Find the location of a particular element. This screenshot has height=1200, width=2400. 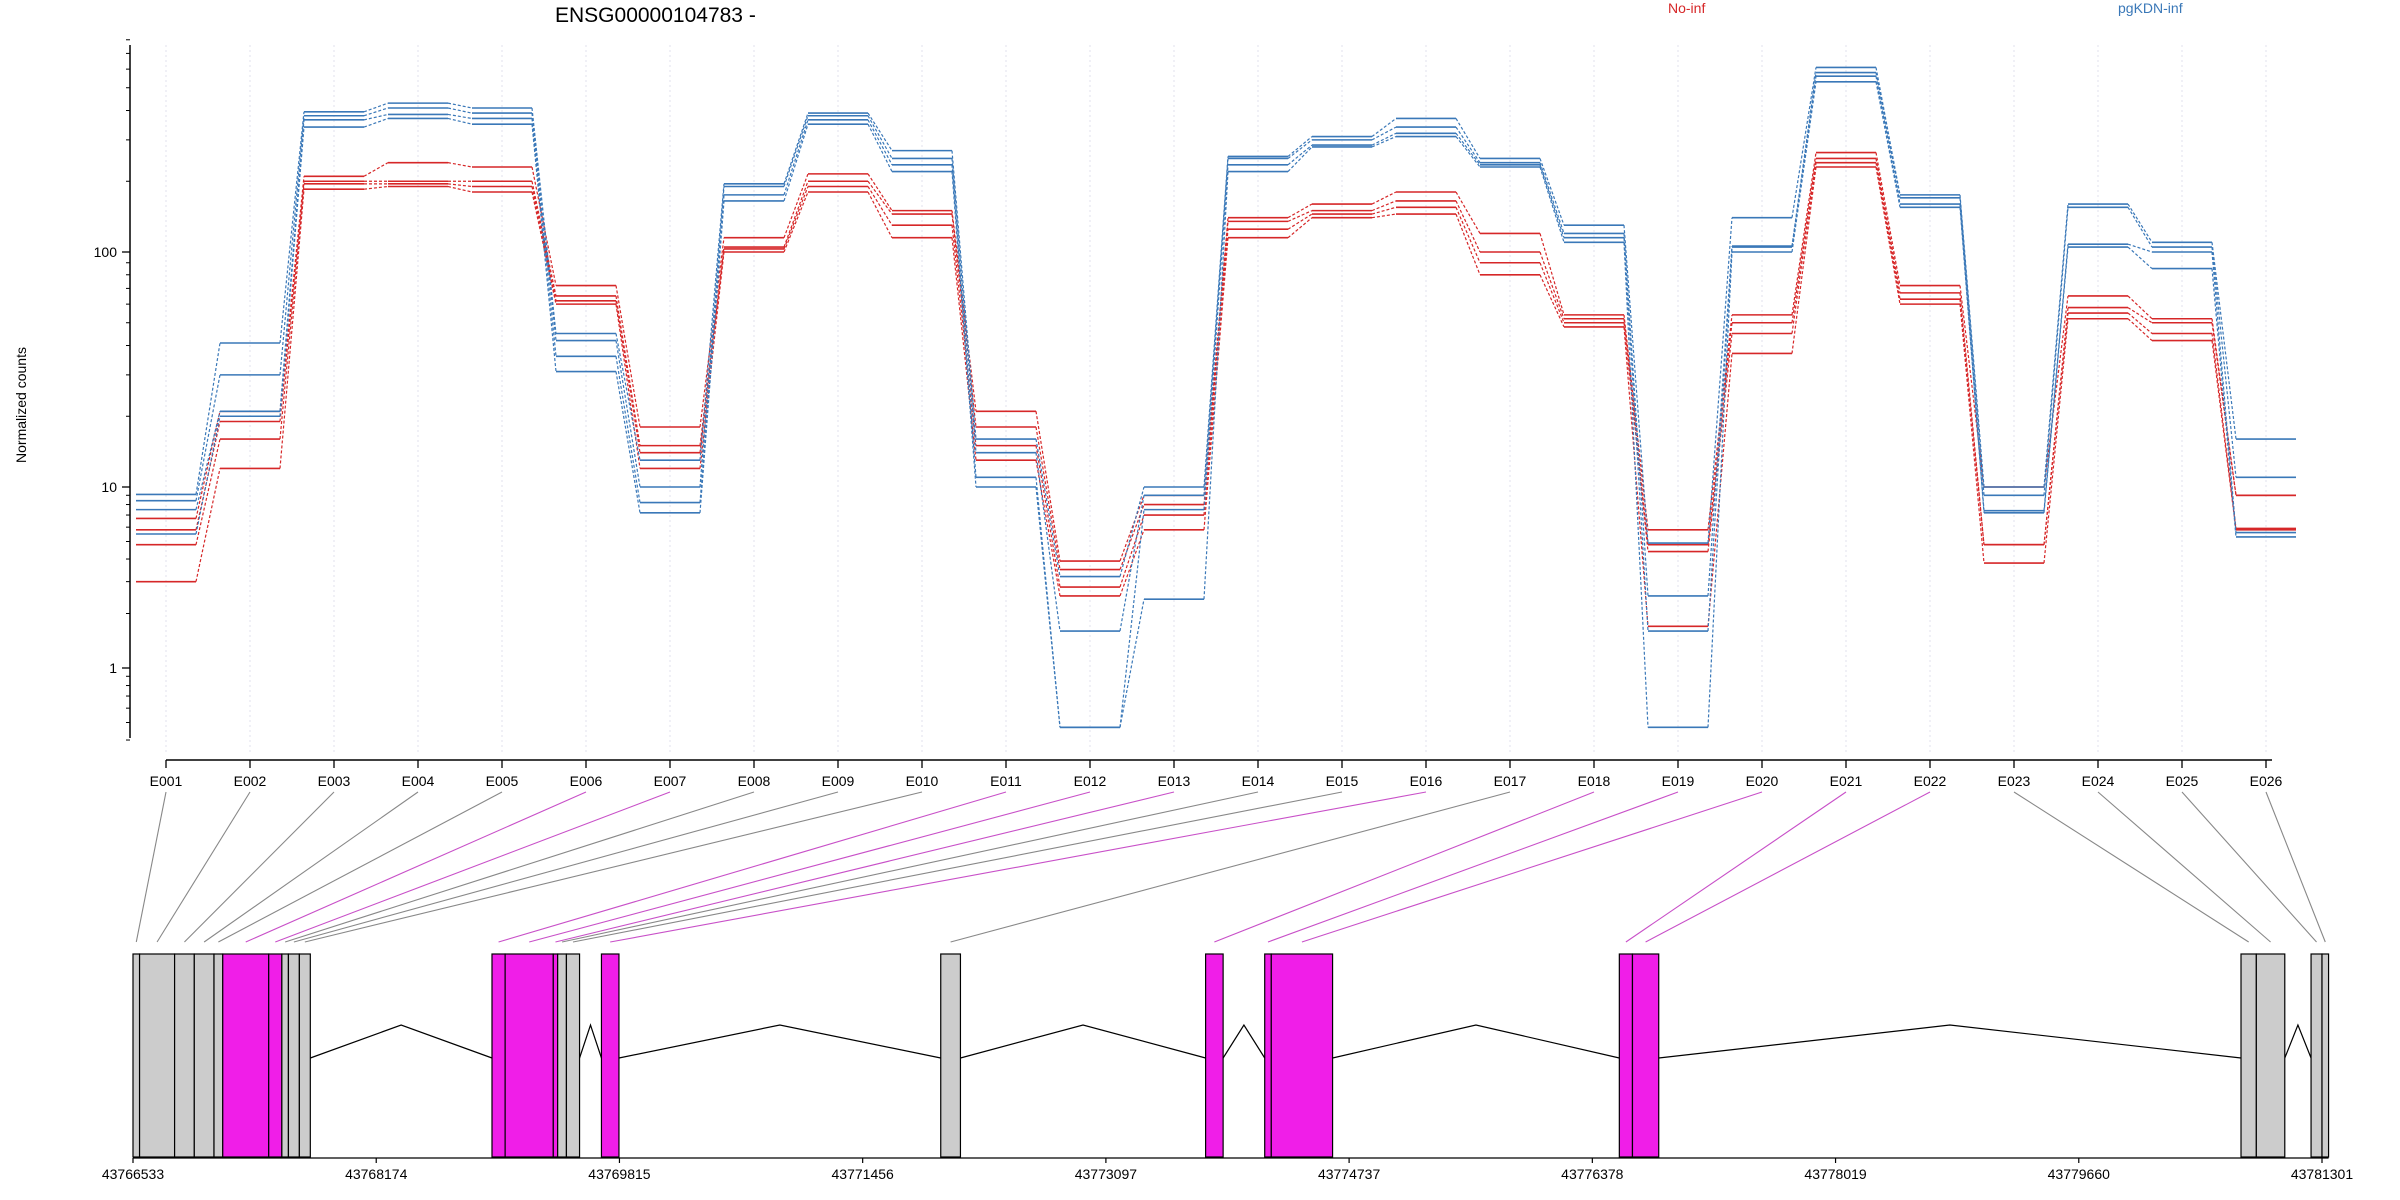

connector-e010 is located at coordinates (613, 867).